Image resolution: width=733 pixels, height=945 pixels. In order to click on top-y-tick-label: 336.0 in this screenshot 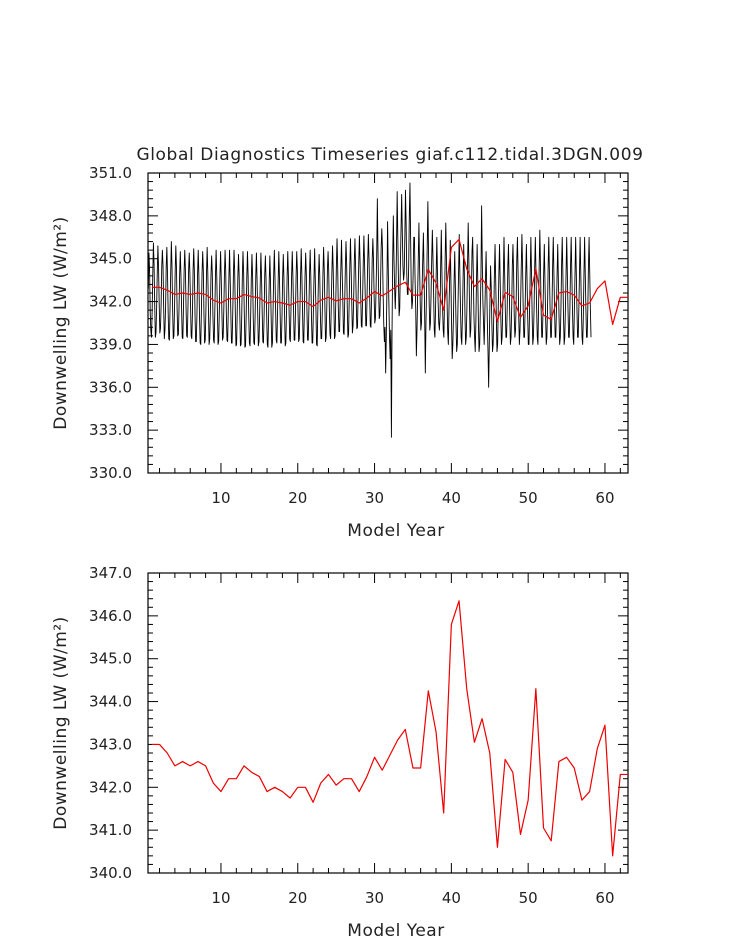, I will do `click(110, 387)`.